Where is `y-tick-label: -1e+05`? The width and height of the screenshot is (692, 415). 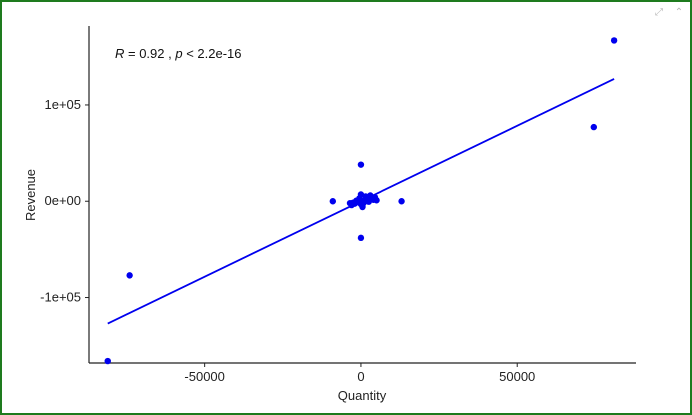
y-tick-label: -1e+05 is located at coordinates (60, 297).